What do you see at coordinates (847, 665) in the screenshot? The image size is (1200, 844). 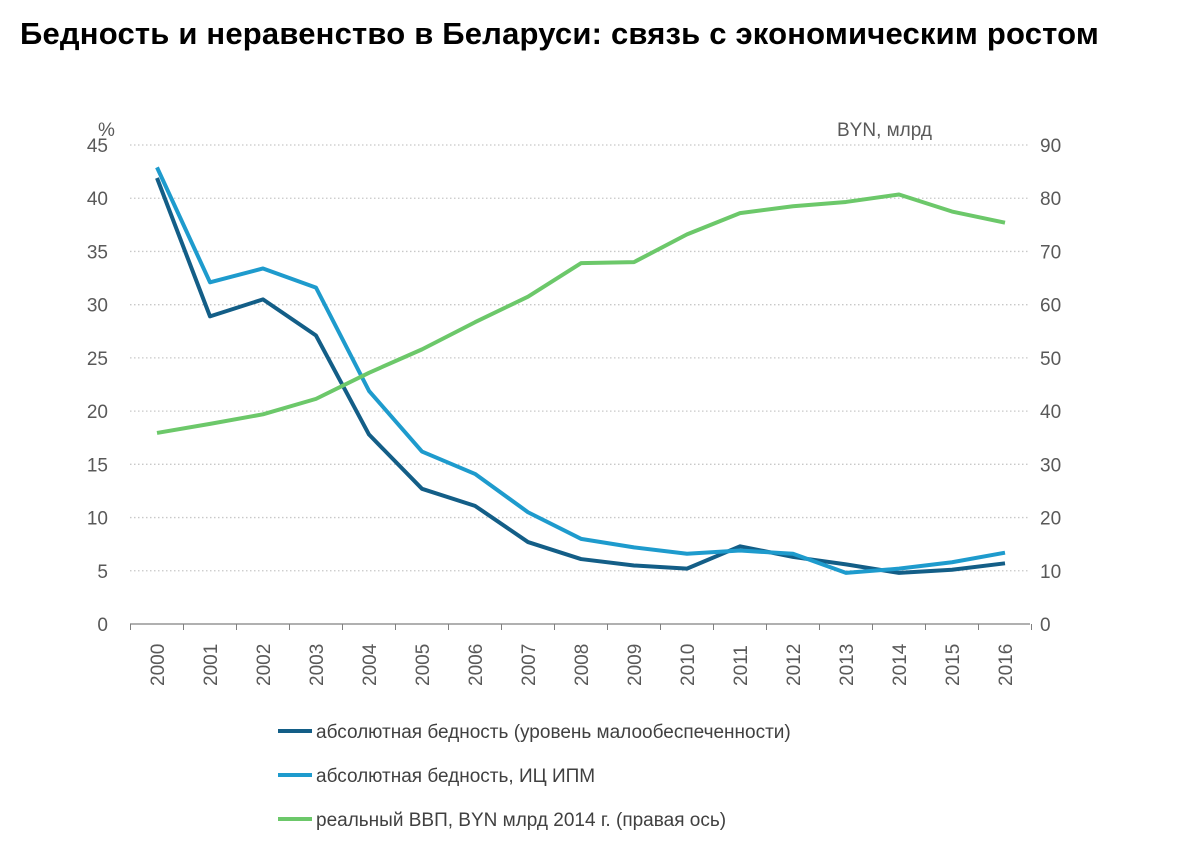 I see `x-tick-label: 2013` at bounding box center [847, 665].